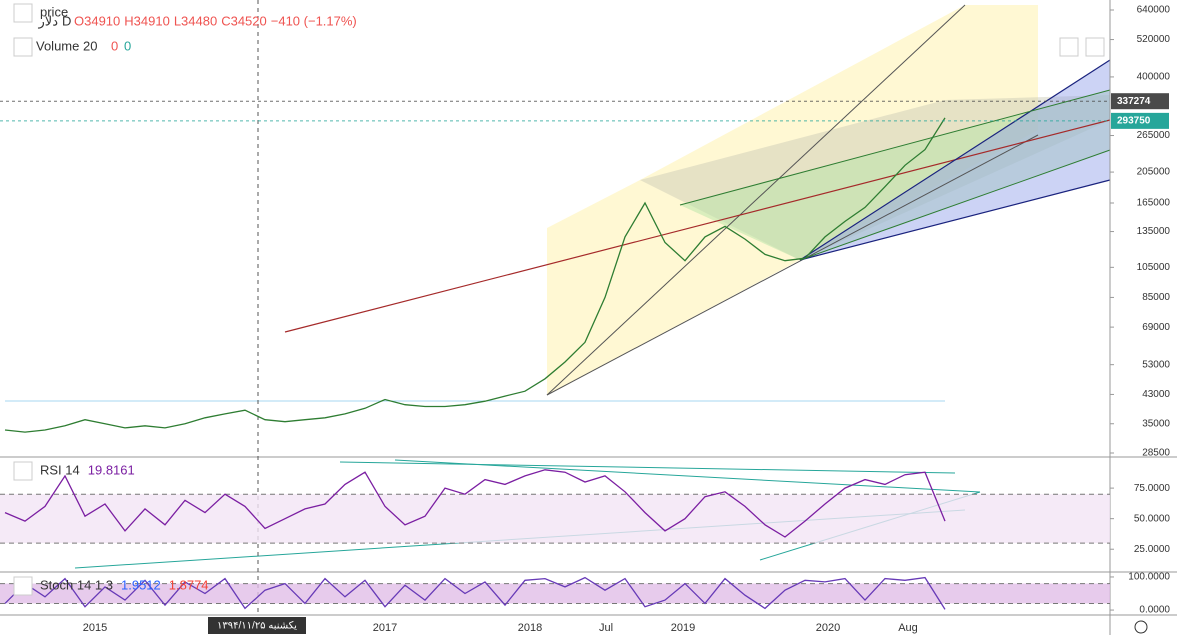 The image size is (1177, 635). Describe the element at coordinates (195, 20) in the screenshot. I see `ohlc-value: L34480` at that location.